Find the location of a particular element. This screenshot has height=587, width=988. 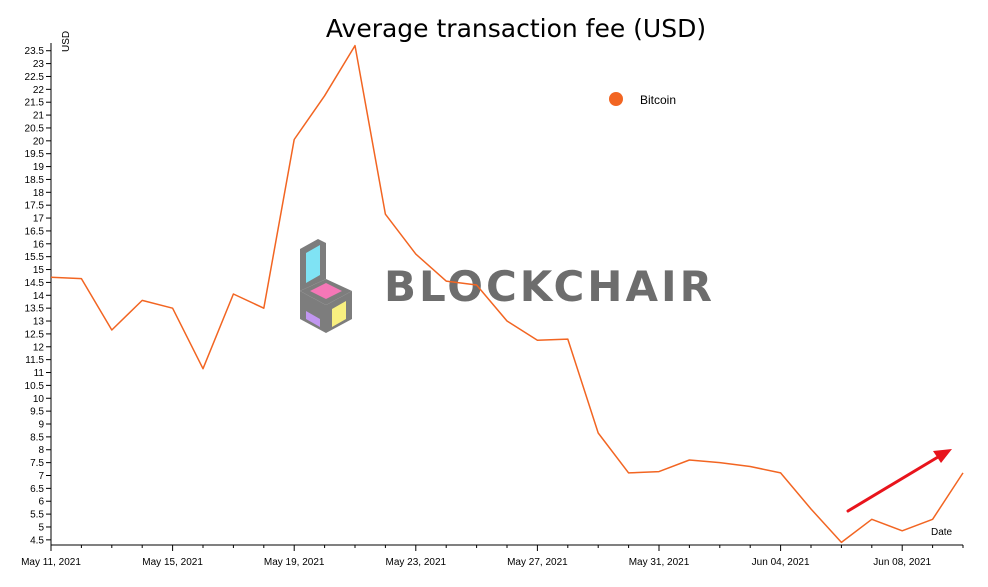

y-tick-label: 17 is located at coordinates (39, 219).